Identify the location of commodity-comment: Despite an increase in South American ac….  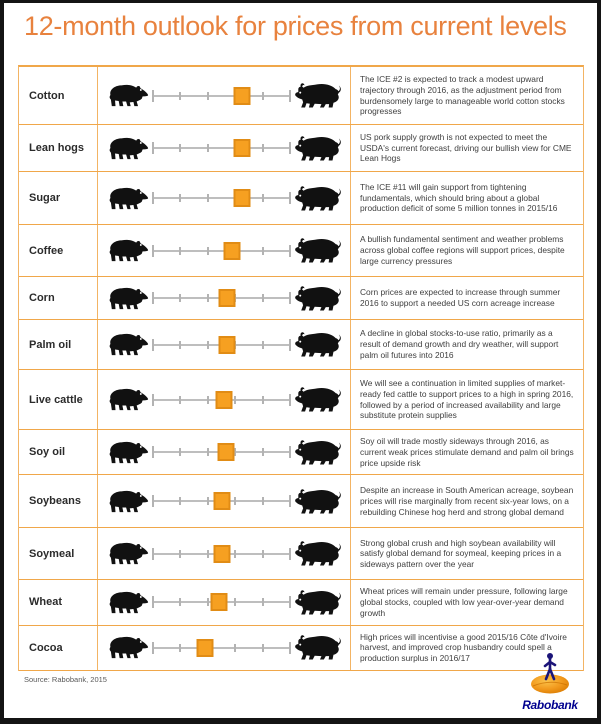
(467, 501).